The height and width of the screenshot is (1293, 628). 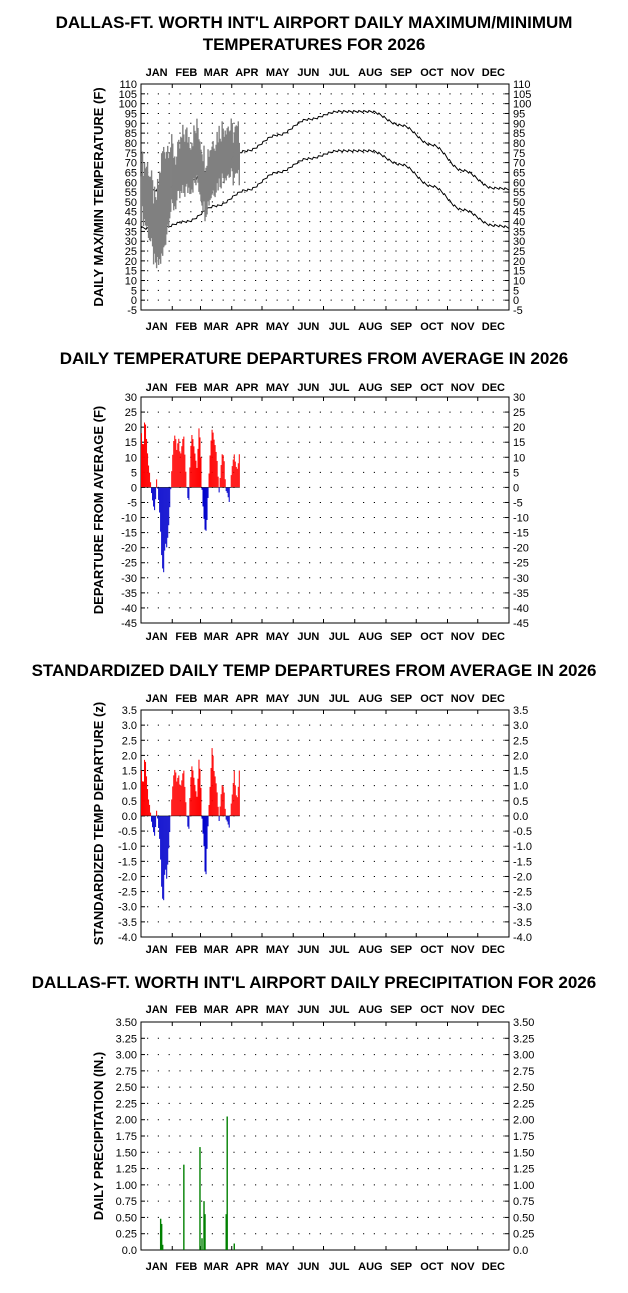 What do you see at coordinates (127, 832) in the screenshot?
I see `chart-2-ytick-left: -0.5` at bounding box center [127, 832].